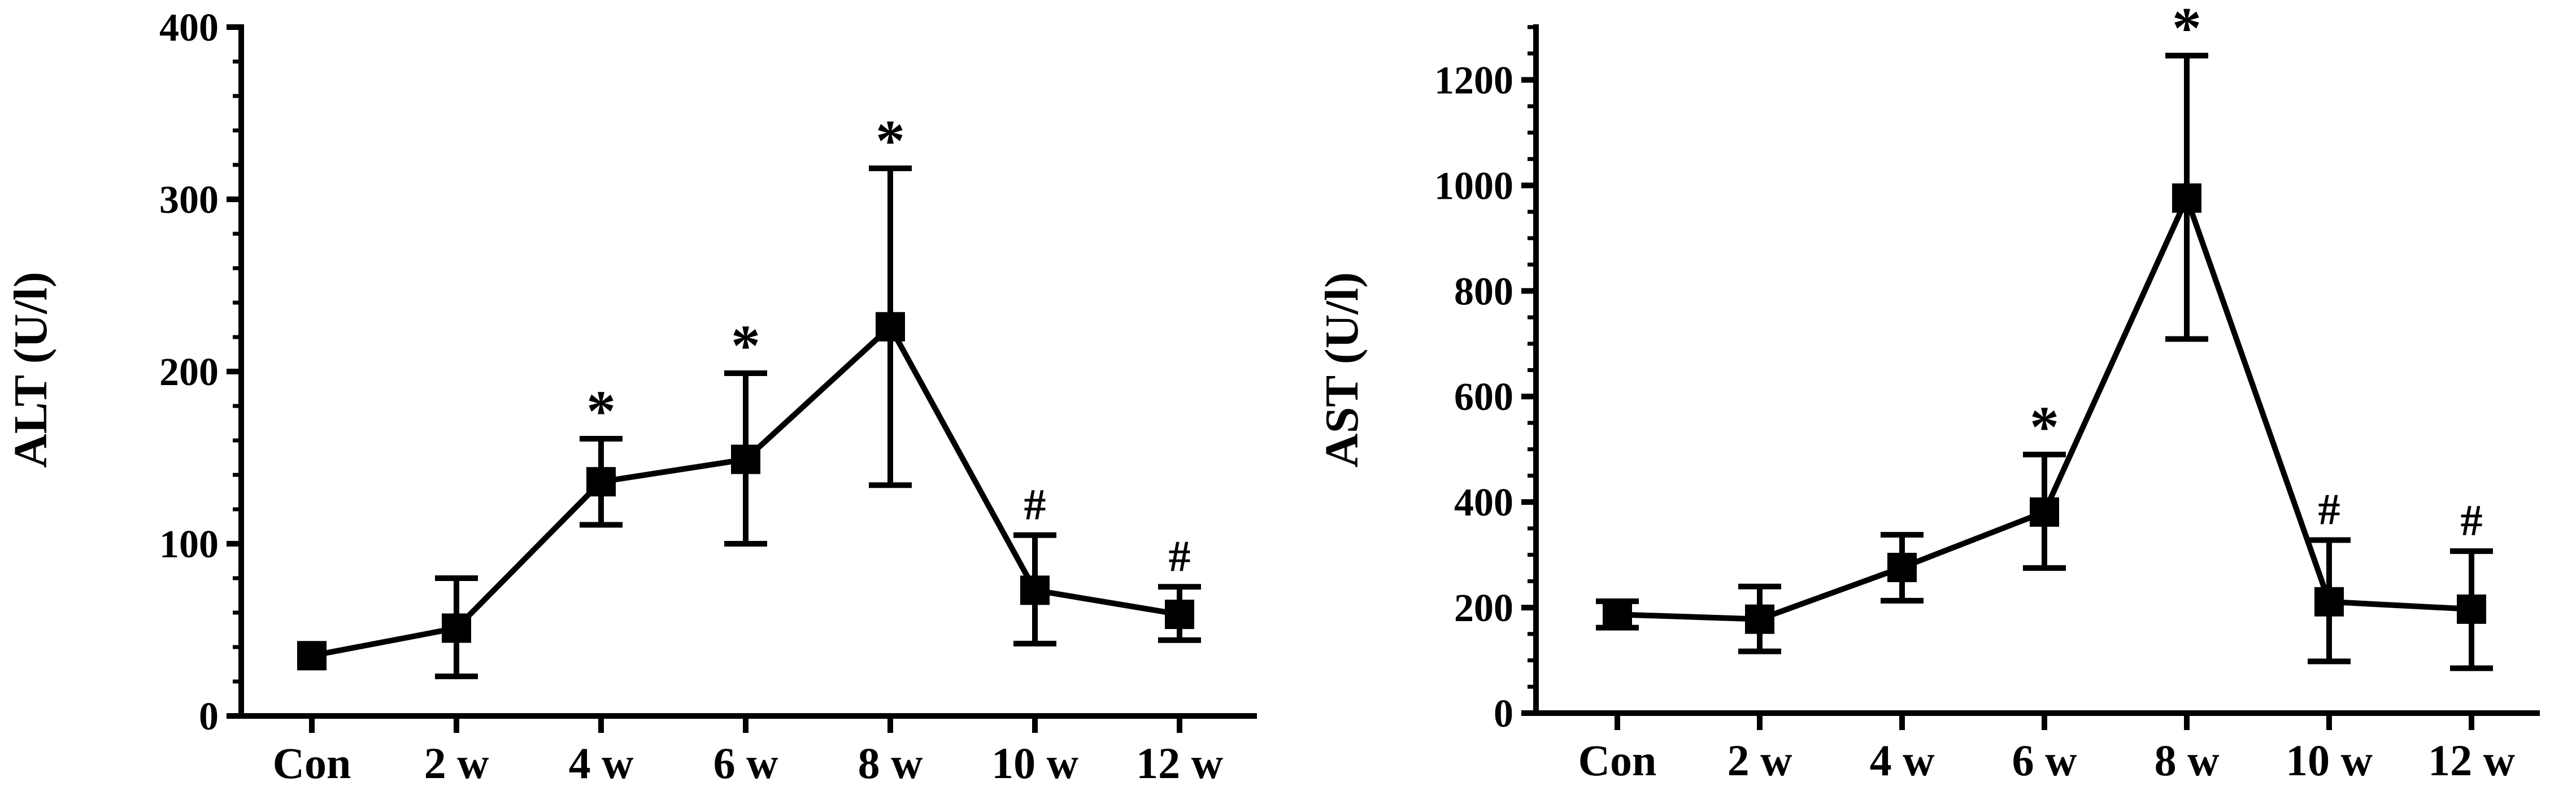  Describe the element at coordinates (1483, 291) in the screenshot. I see `y-tick-label: 800` at that location.